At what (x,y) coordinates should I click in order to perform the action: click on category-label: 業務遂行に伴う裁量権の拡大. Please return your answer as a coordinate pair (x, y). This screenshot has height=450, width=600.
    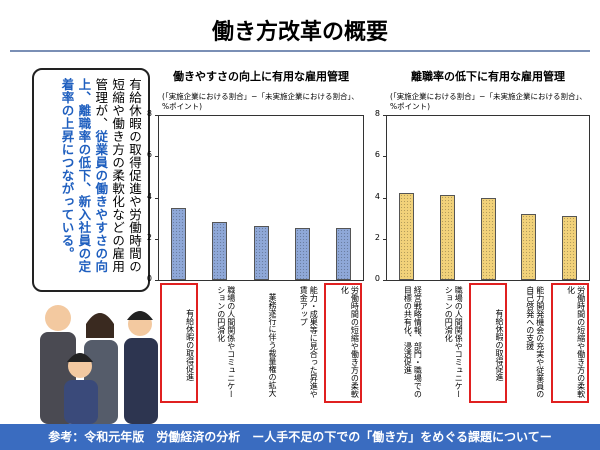
    Looking at the image, I should click on (272, 345).